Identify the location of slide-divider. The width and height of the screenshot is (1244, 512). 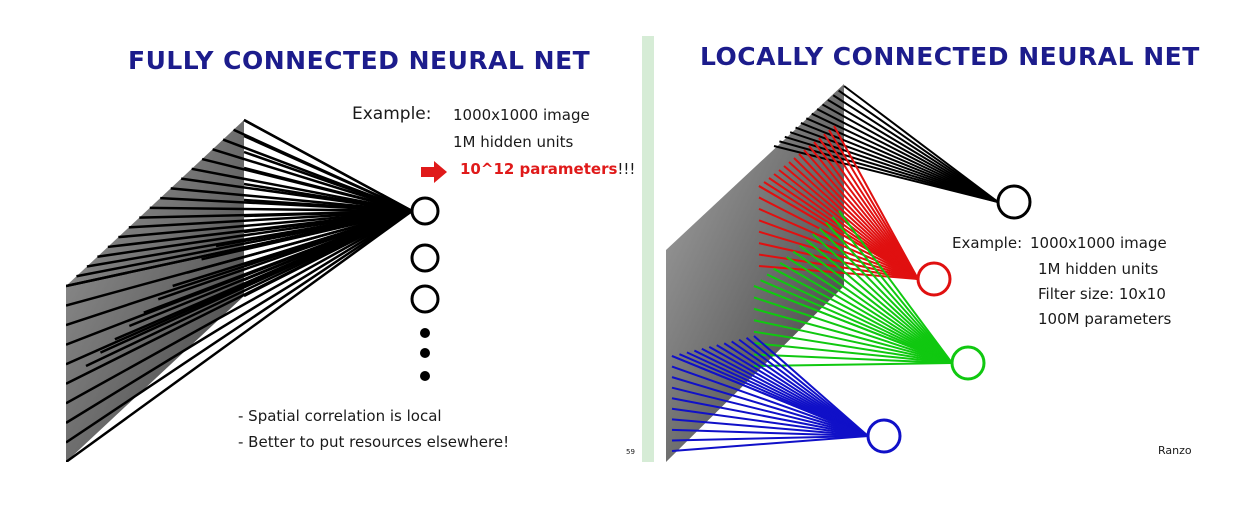
(648, 249).